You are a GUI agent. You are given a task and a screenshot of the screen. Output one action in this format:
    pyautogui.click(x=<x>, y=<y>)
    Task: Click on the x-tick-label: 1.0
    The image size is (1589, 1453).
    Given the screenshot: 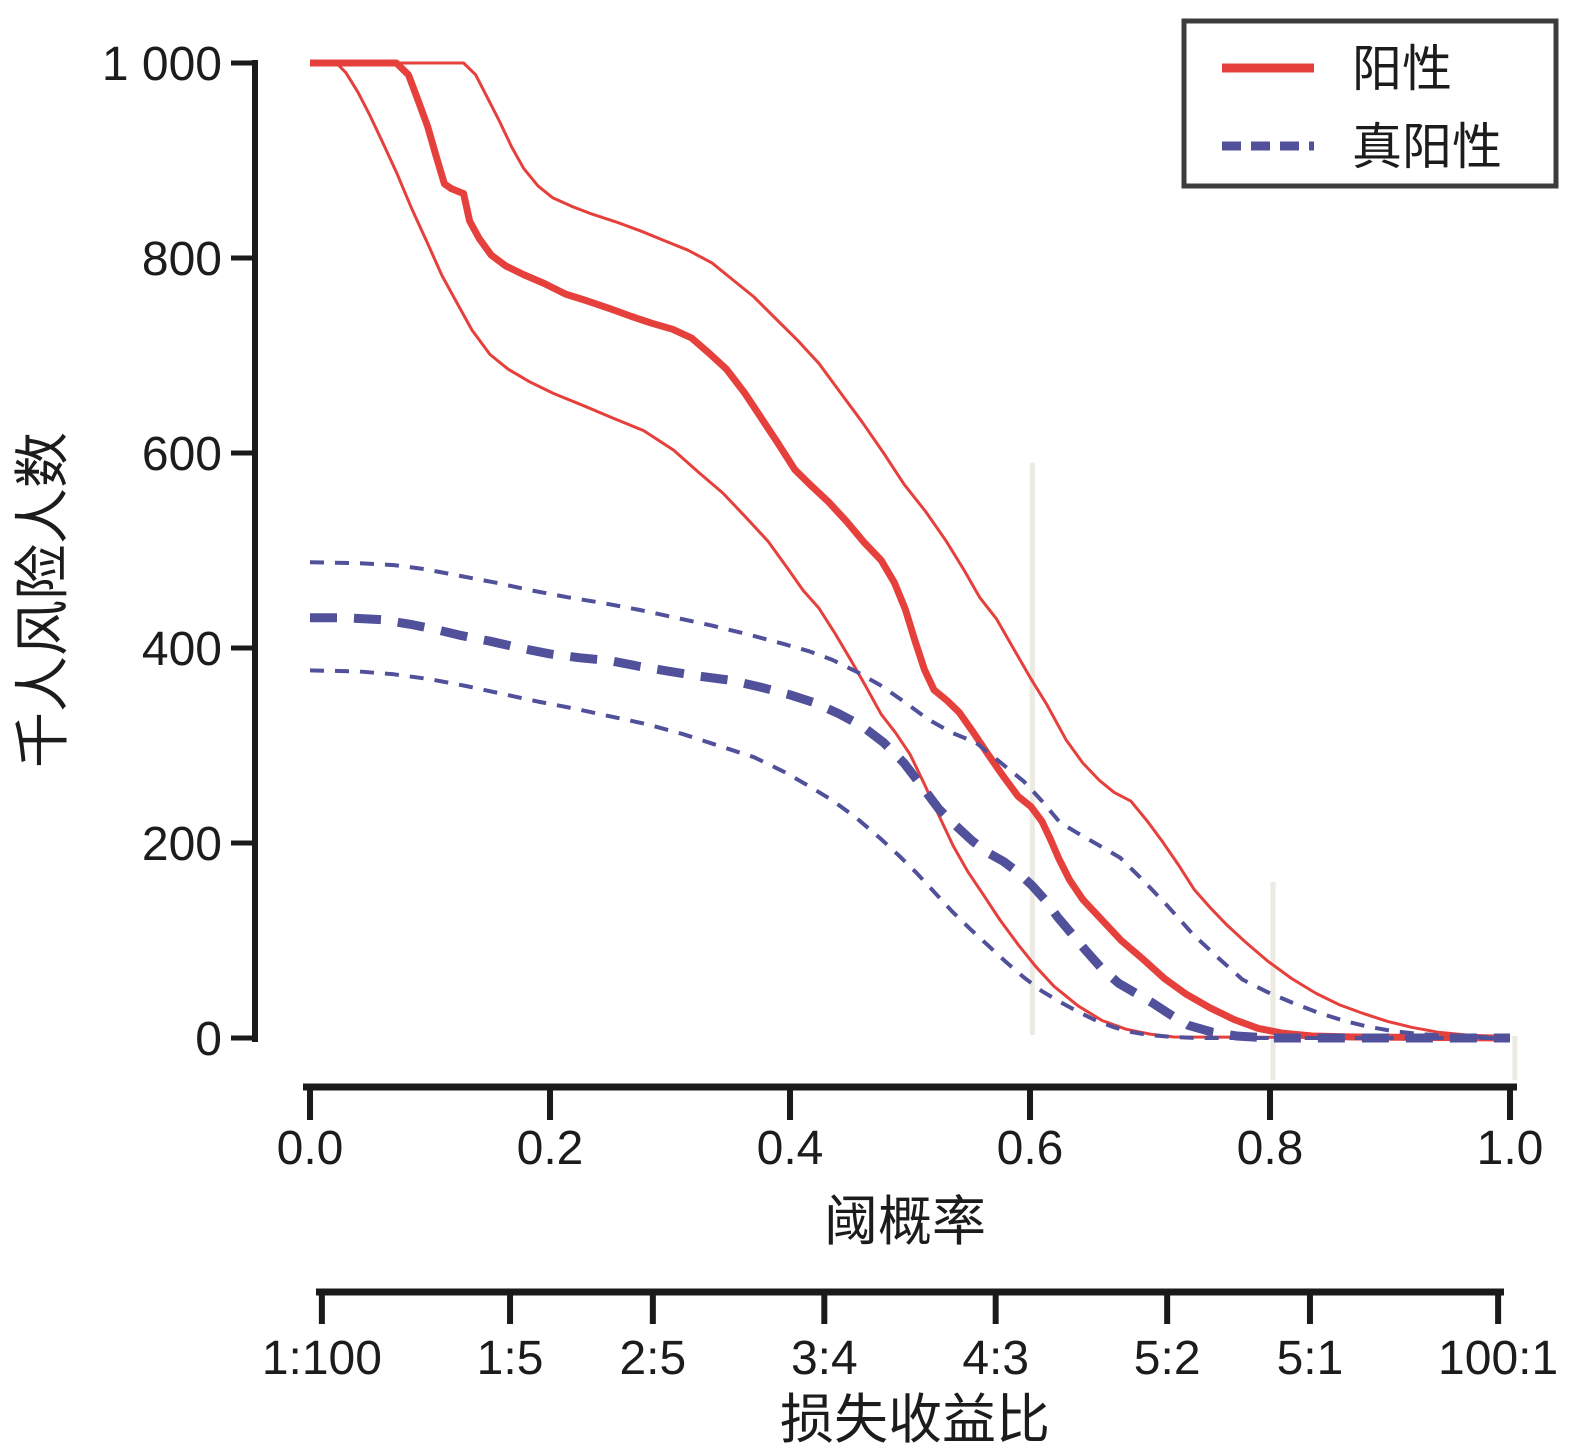 What is the action you would take?
    pyautogui.click(x=1510, y=1148)
    